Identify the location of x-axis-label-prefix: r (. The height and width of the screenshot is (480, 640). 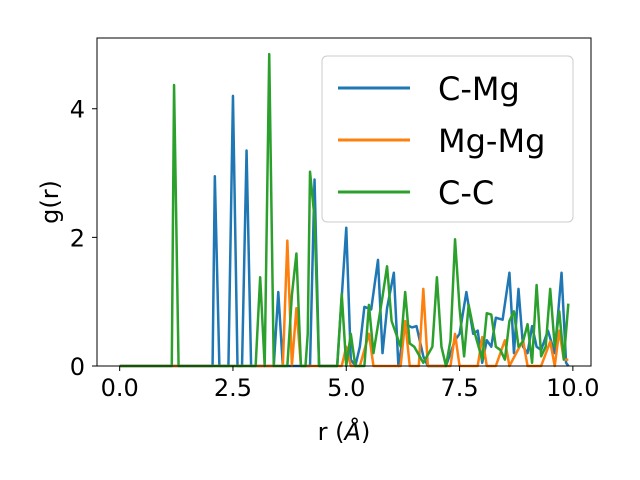
(331, 432).